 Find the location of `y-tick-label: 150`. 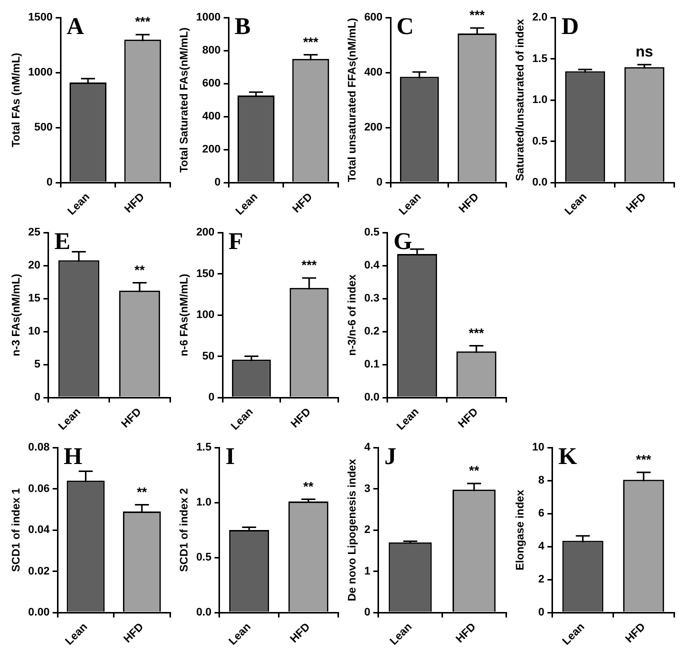

y-tick-label: 150 is located at coordinates (205, 274).